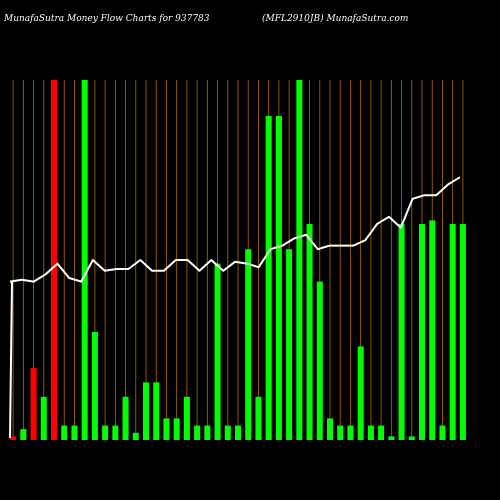 Image resolution: width=500 pixels, height=500 pixels. I want to click on money-flow-line-start, so click(11, 360).